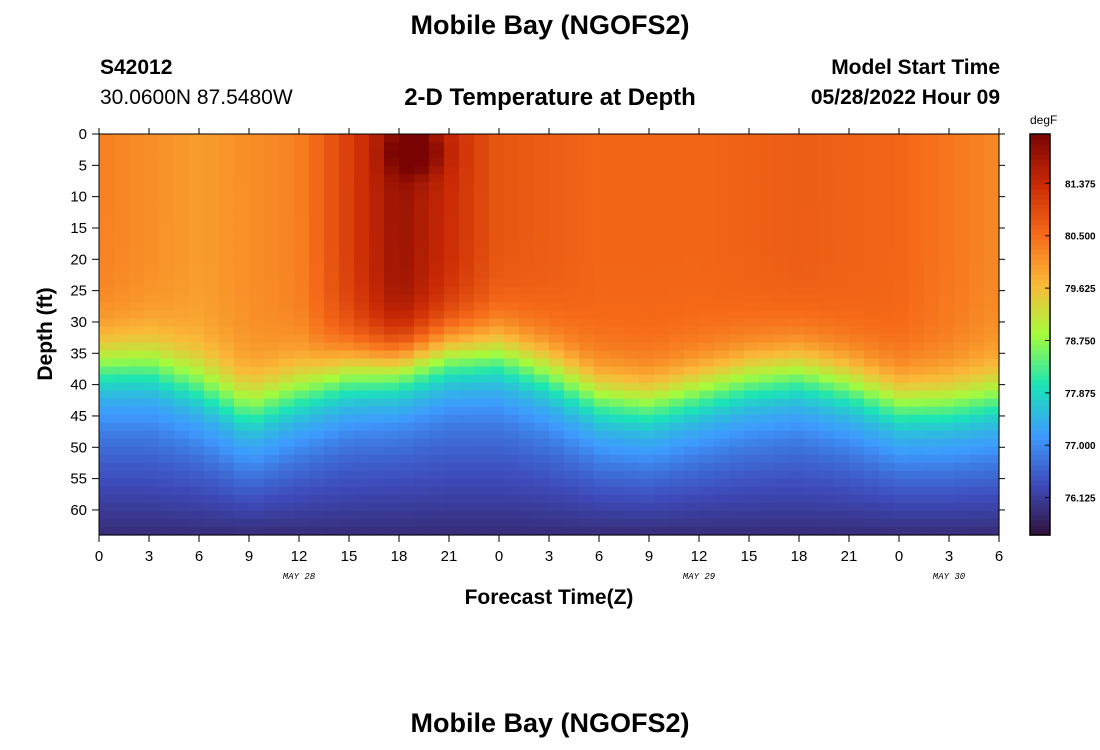 This screenshot has height=750, width=1100. What do you see at coordinates (199, 556) in the screenshot?
I see `x-tick-label: 6` at bounding box center [199, 556].